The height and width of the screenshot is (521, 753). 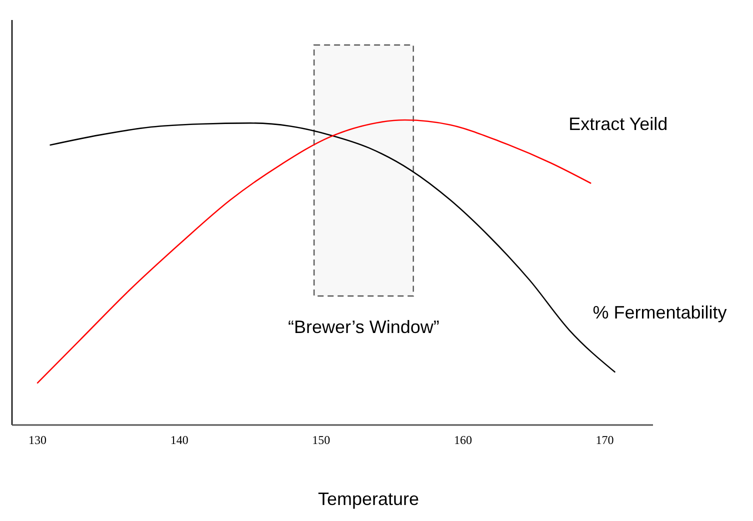 I want to click on x-tick-label: 160, so click(x=463, y=440).